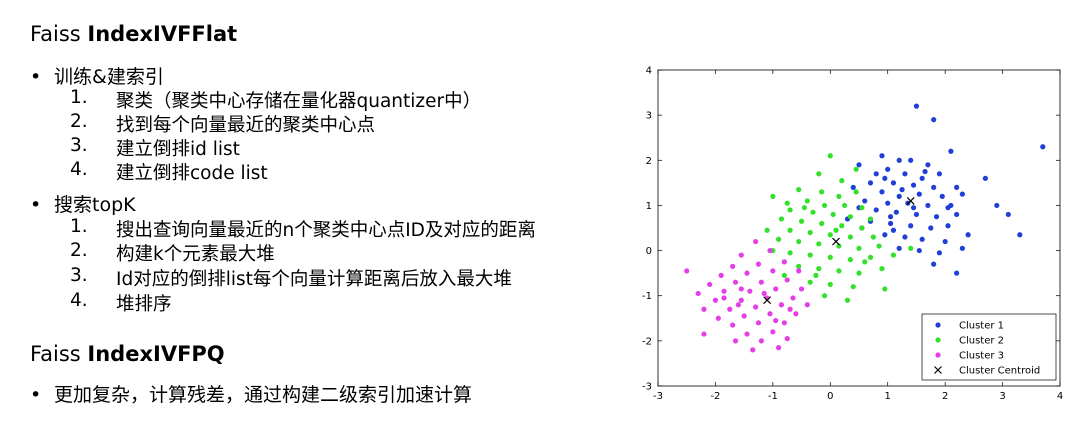  I want to click on x-tick-label: 2, so click(945, 396).